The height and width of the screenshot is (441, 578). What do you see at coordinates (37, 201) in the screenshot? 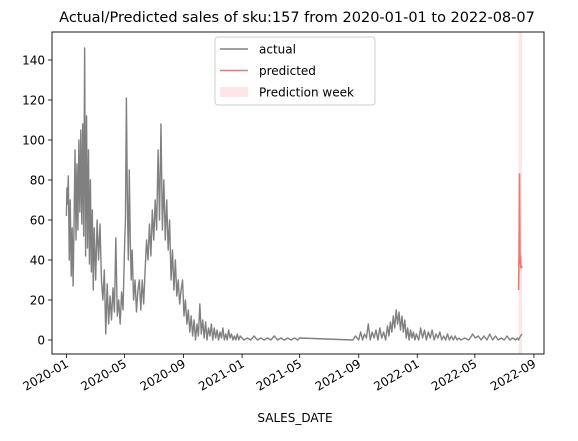
I see `y-axis: 0 20 40 60 80 100 120 140` at bounding box center [37, 201].